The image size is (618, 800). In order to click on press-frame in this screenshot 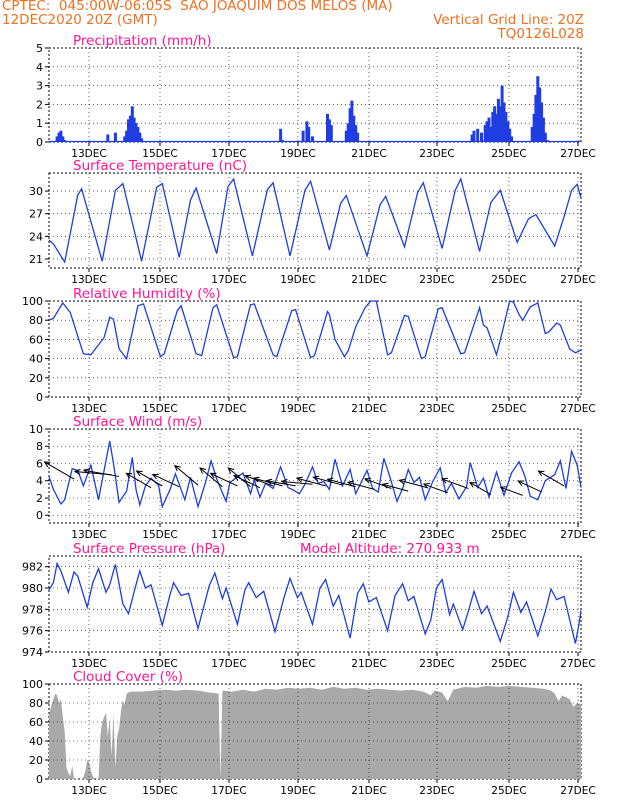, I will do `click(315, 604)`.